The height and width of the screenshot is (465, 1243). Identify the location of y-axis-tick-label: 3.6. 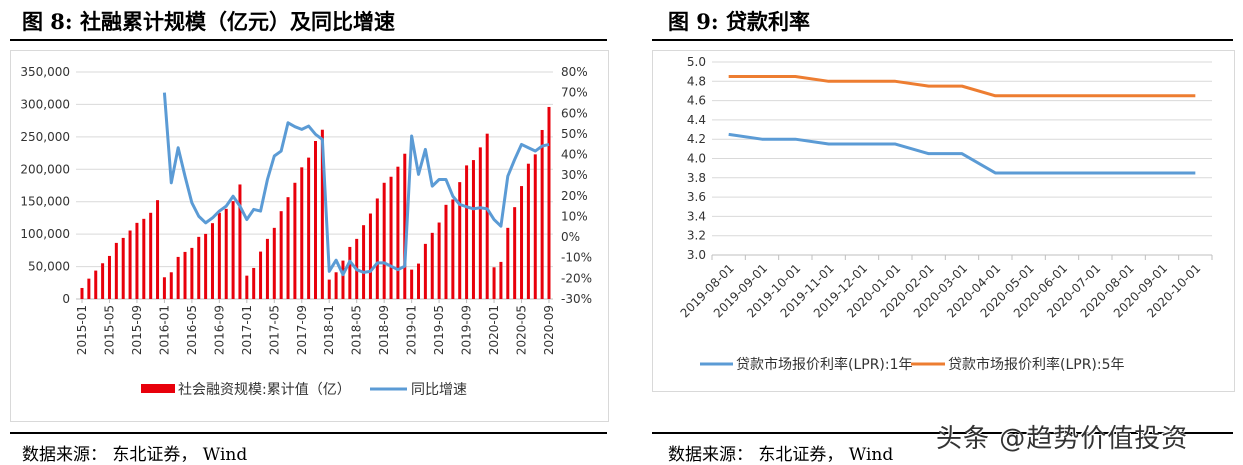
(696, 197).